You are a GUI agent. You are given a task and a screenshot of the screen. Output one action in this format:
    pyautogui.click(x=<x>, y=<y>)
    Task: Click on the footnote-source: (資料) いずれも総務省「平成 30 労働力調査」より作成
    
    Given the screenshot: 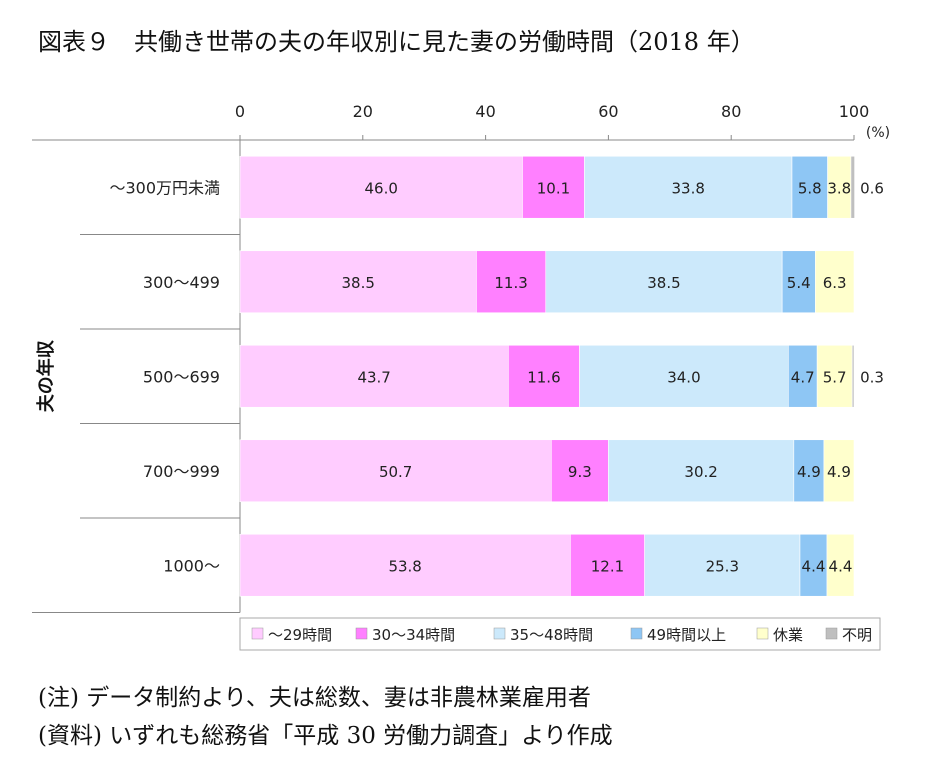 What is the action you would take?
    pyautogui.click(x=325, y=736)
    